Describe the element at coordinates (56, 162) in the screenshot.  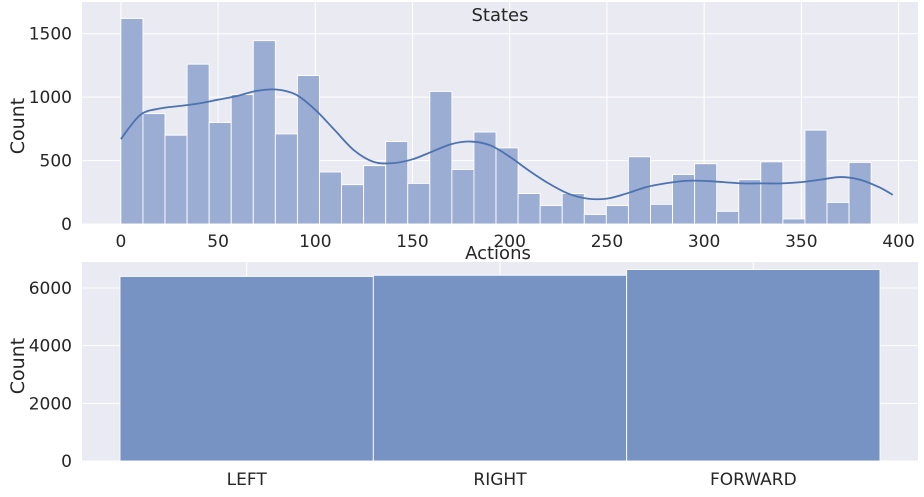
I see `states-y-tick-label: 500` at that location.